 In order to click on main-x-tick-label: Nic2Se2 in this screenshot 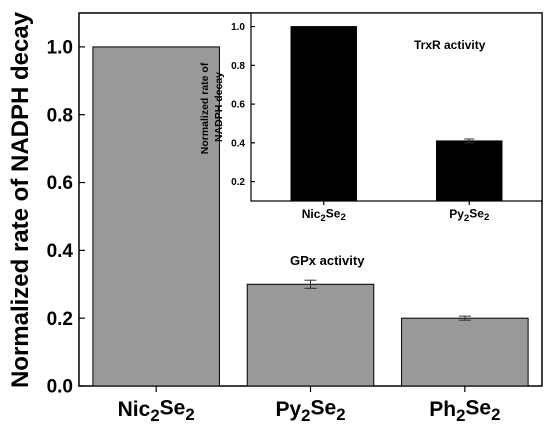, I will do `click(156, 411)`.